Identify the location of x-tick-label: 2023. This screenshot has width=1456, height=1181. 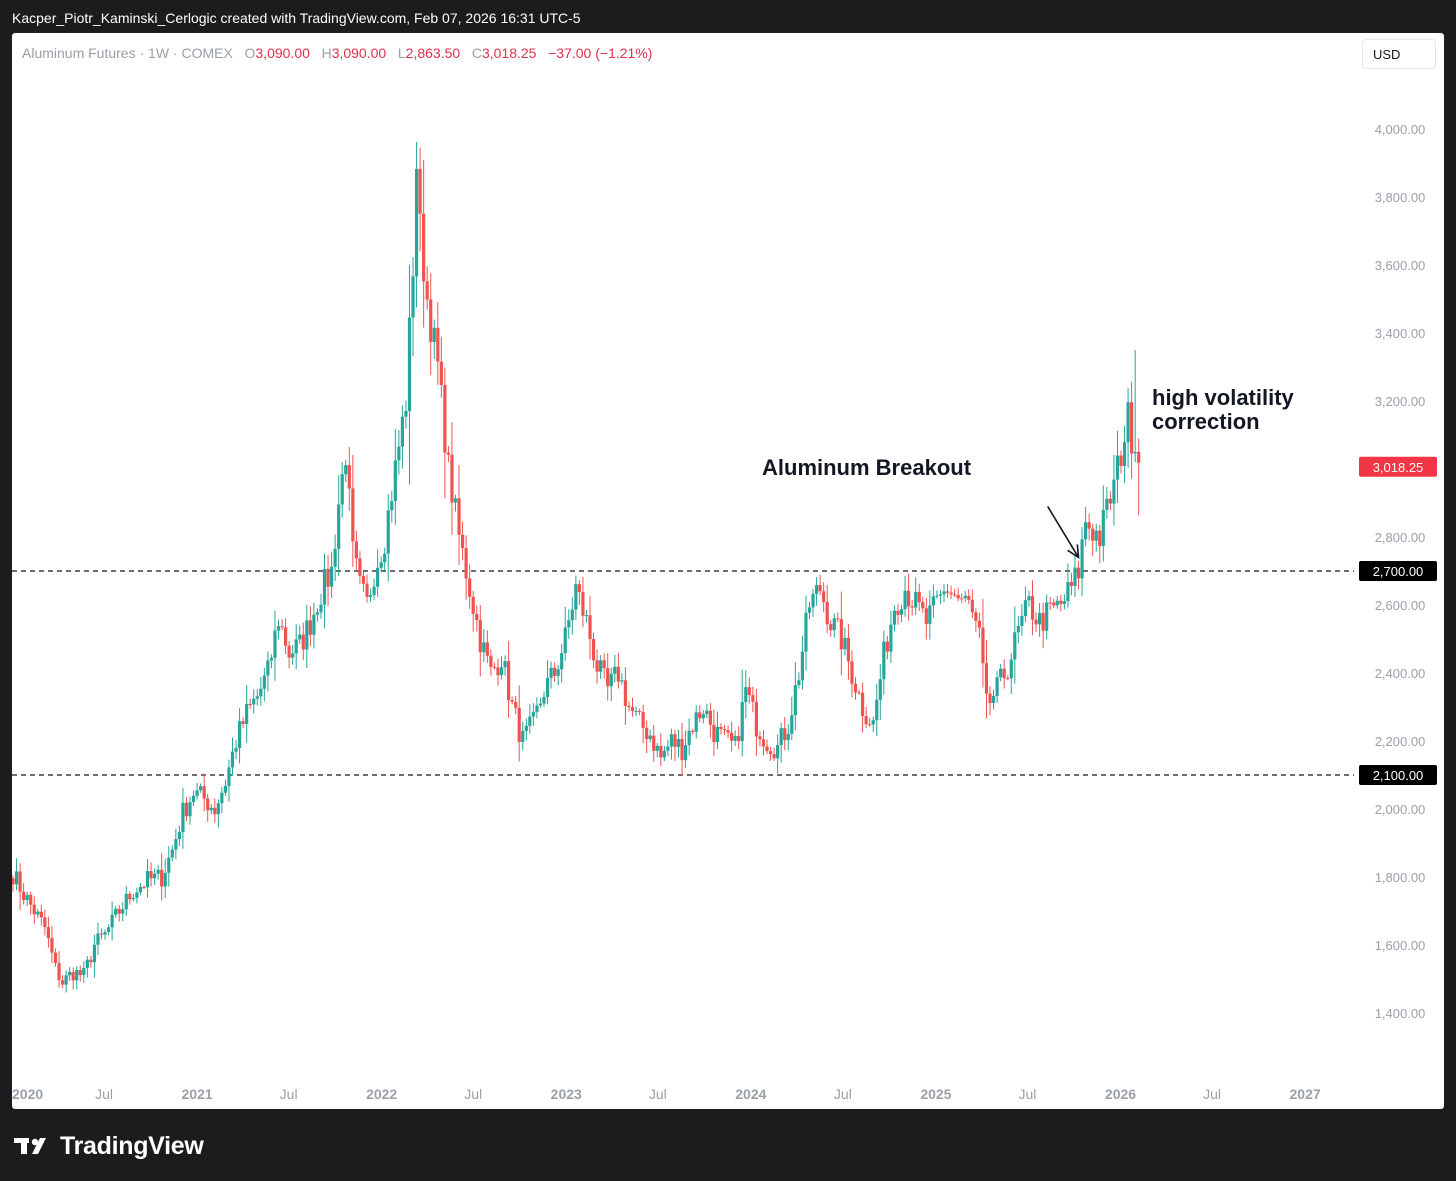
(566, 1094).